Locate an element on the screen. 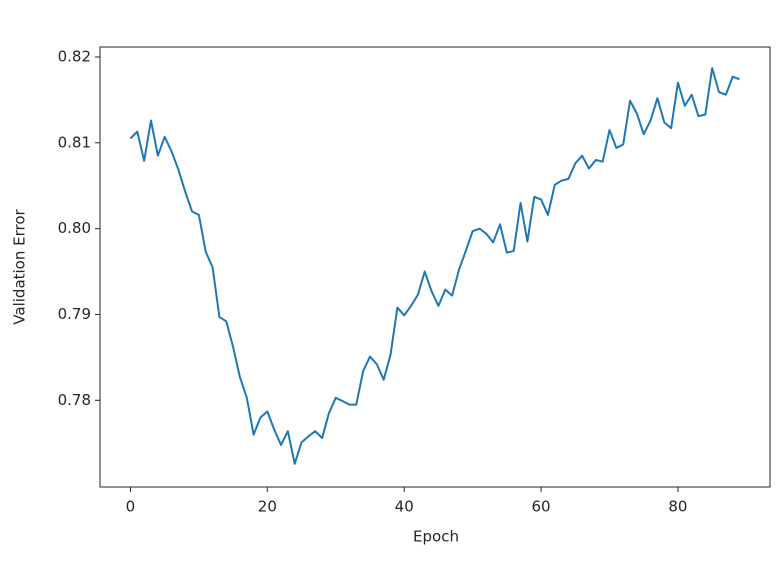 The height and width of the screenshot is (570, 781). x-tick-label: 0 is located at coordinates (131, 507).